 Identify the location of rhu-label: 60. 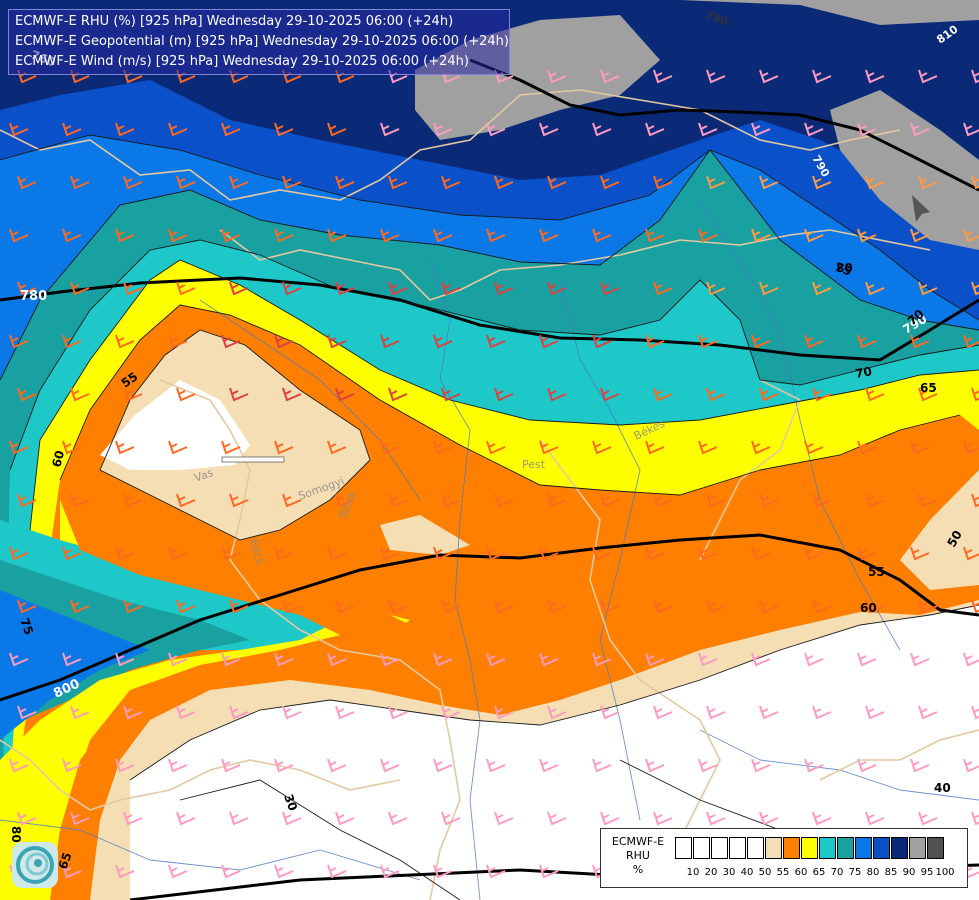
(868, 608).